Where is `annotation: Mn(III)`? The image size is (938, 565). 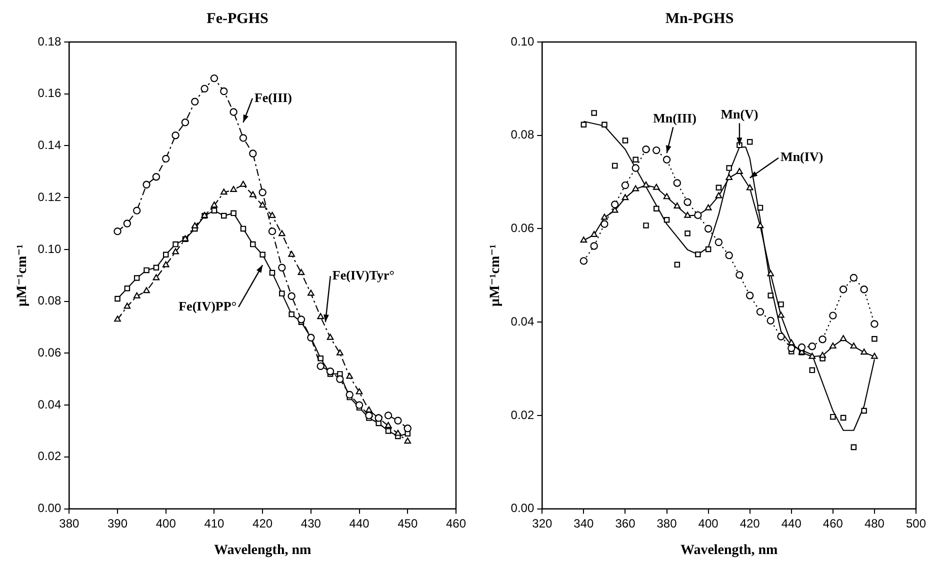
annotation: Mn(III) is located at coordinates (674, 118).